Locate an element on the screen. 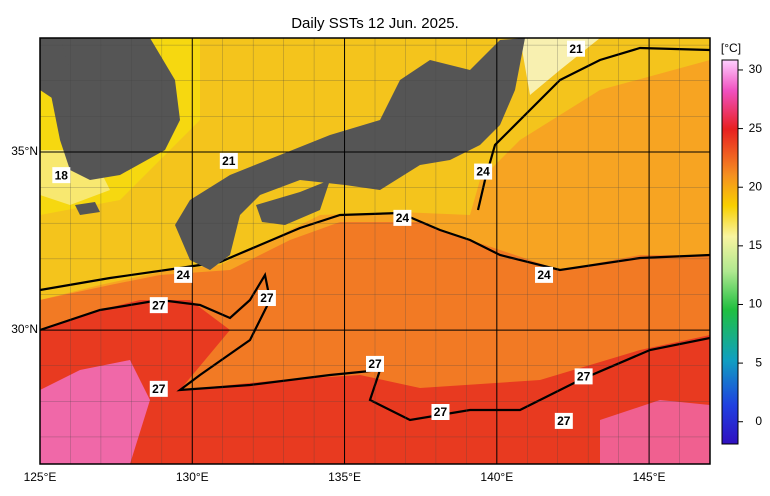 This screenshot has width=770, height=496. contour-label: 18 is located at coordinates (61, 175).